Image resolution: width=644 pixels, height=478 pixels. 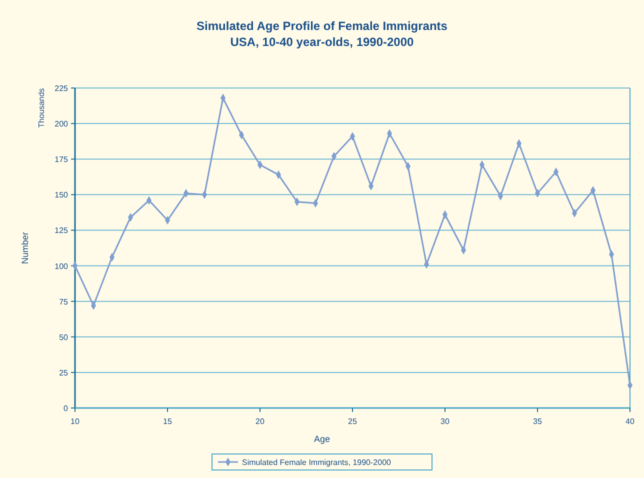 What do you see at coordinates (66, 408) in the screenshot?
I see `y-tick-label: 0` at bounding box center [66, 408].